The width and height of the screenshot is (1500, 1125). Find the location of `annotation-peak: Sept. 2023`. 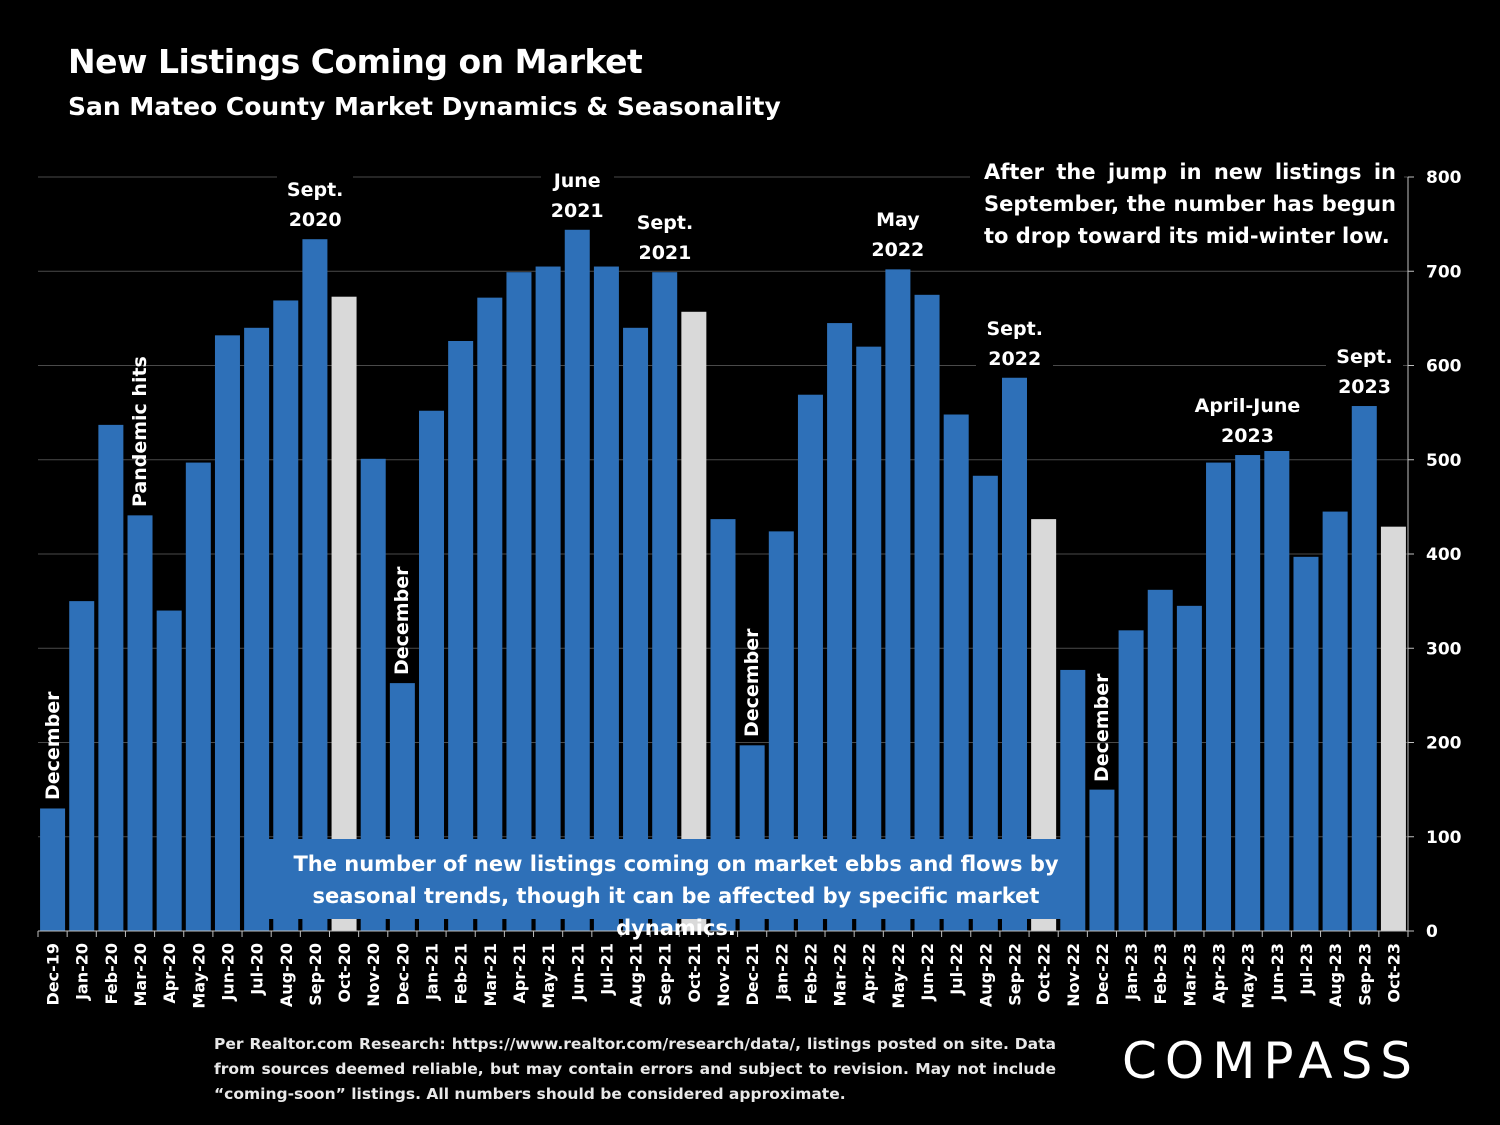

annotation-peak: Sept. 2023 is located at coordinates (1364, 372).